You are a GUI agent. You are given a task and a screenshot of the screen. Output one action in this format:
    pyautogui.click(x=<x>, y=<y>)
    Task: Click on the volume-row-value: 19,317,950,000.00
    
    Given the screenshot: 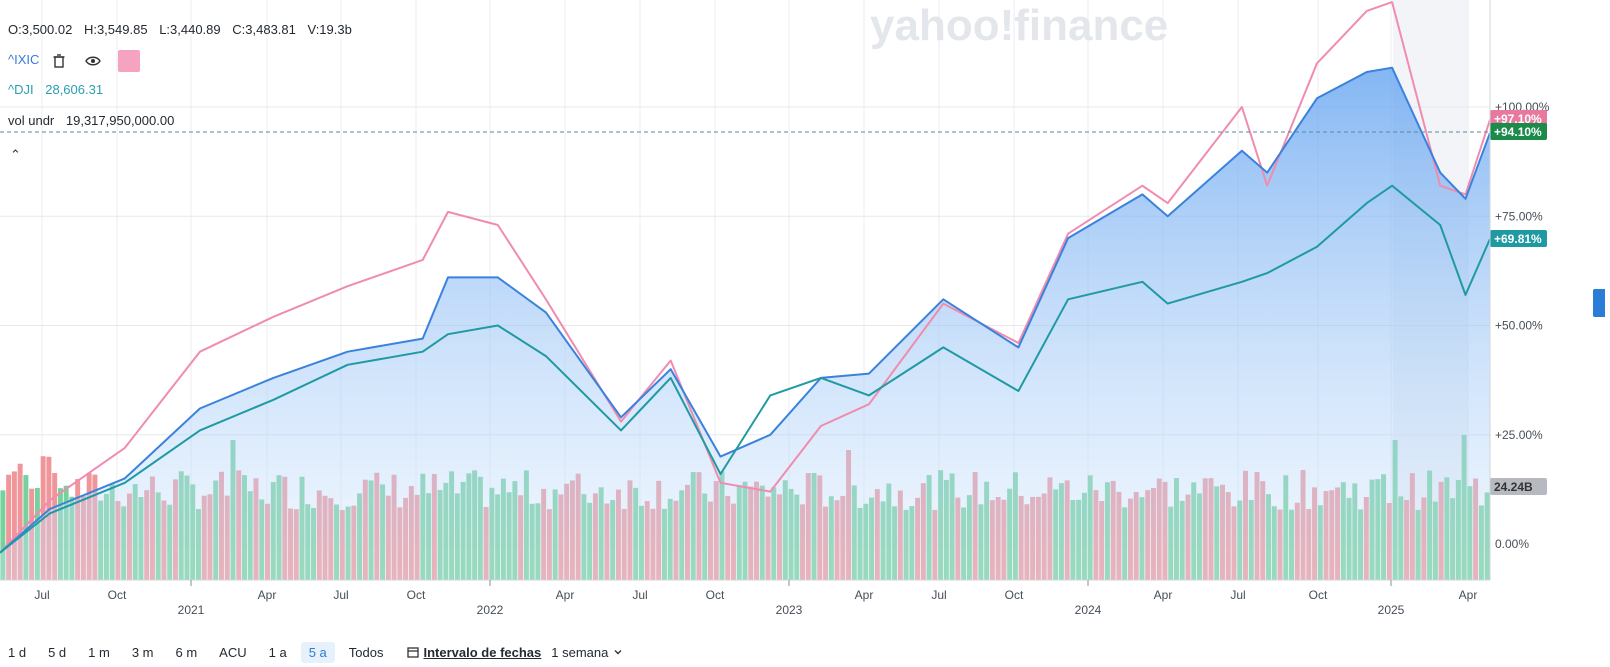 What is the action you would take?
    pyautogui.click(x=120, y=120)
    